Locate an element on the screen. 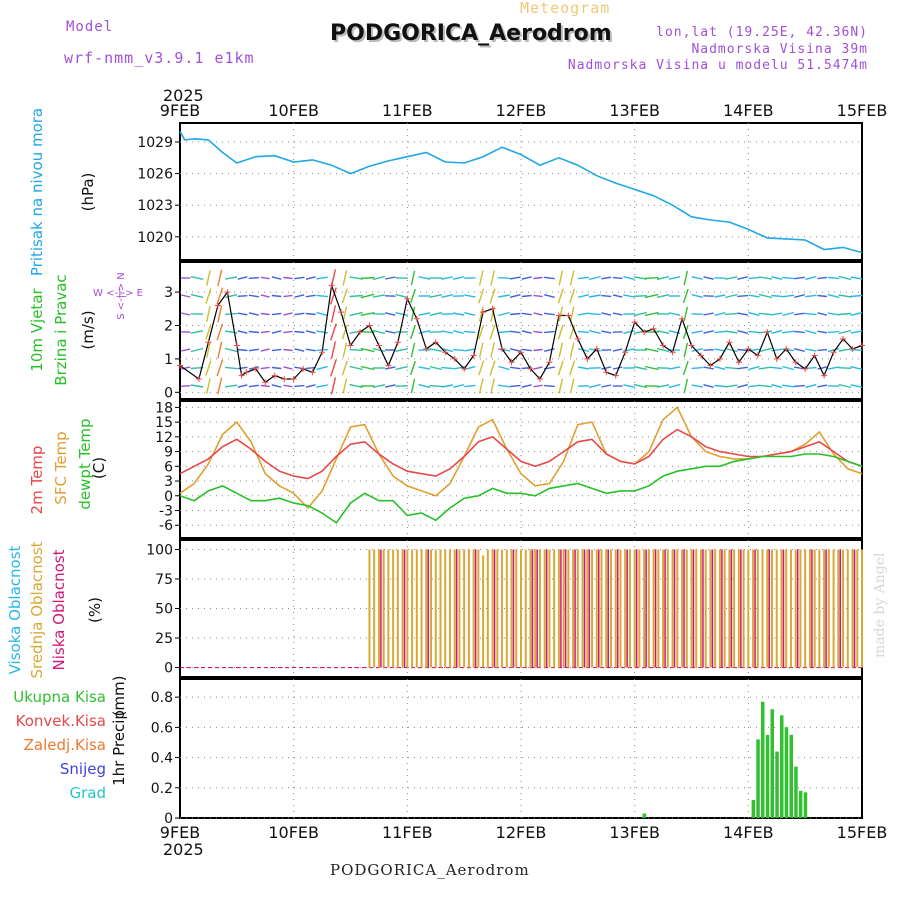 This screenshot has height=900, width=900. precip-axis-label: 1hr Precip is located at coordinates (119, 748).